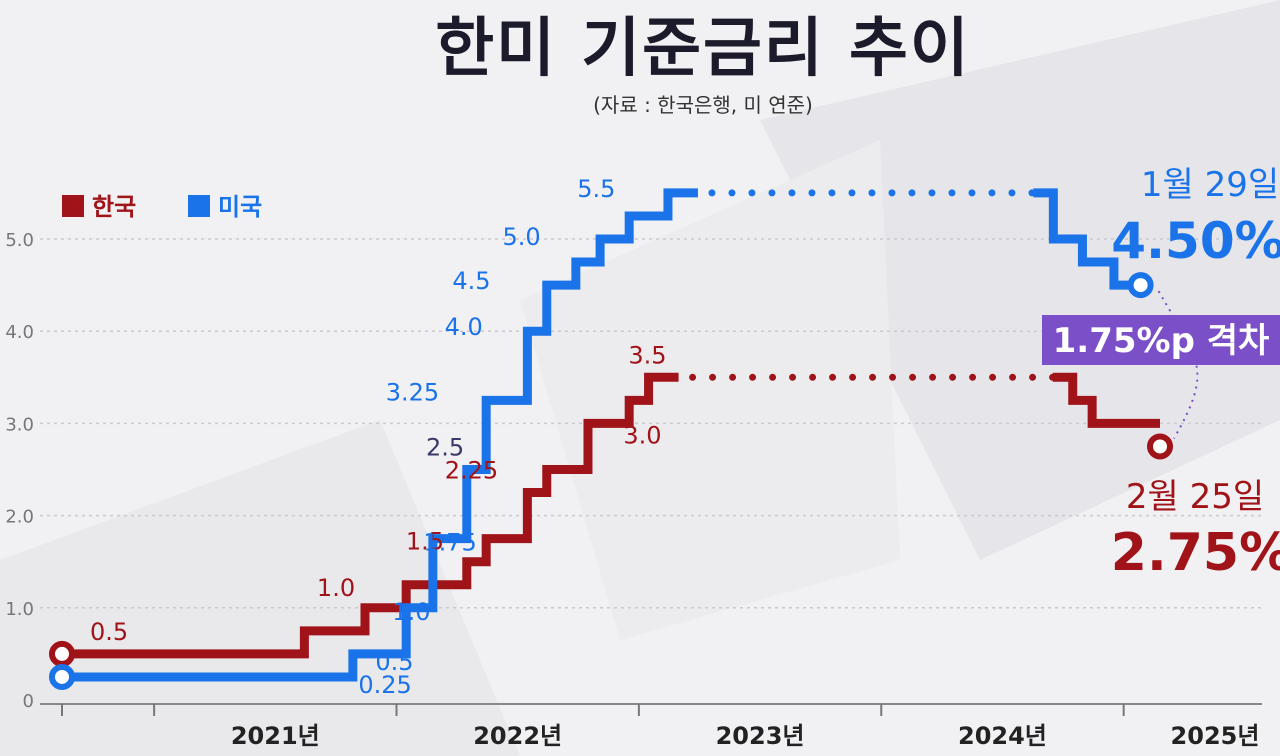 Image resolution: width=1280 pixels, height=756 pixels. What do you see at coordinates (1160, 446) in the screenshot?
I see `korea-end-marker` at bounding box center [1160, 446].